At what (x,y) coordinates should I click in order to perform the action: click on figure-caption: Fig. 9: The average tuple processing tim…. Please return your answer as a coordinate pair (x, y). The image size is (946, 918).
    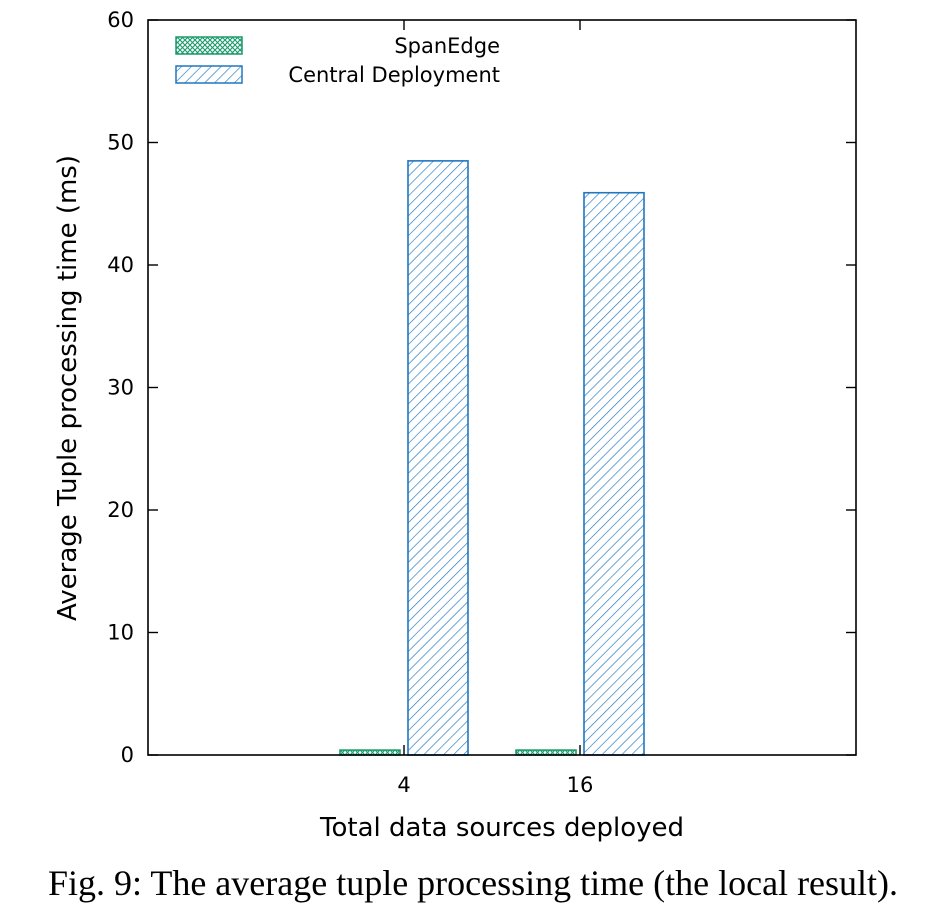
    Looking at the image, I should click on (473, 883).